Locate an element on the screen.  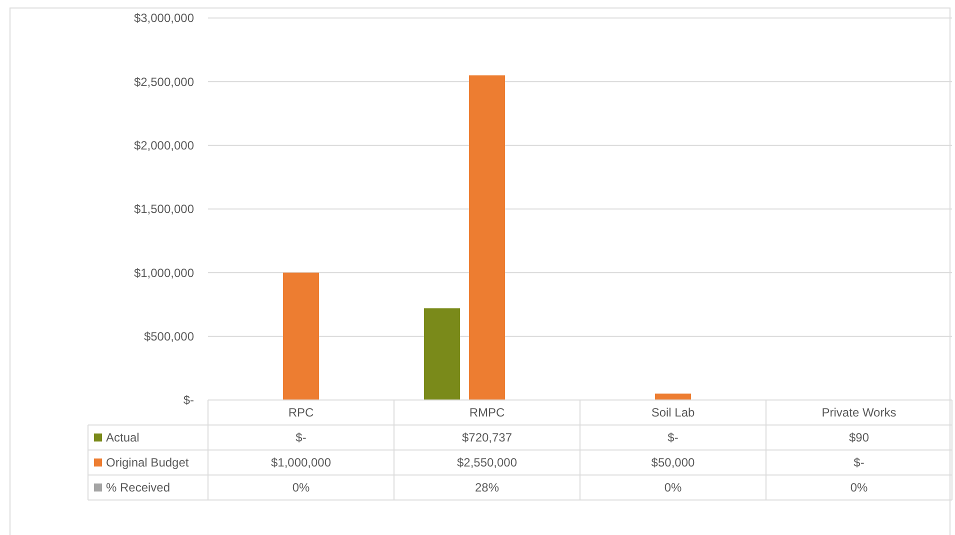
x-tick-label: Soil Lab is located at coordinates (673, 413).